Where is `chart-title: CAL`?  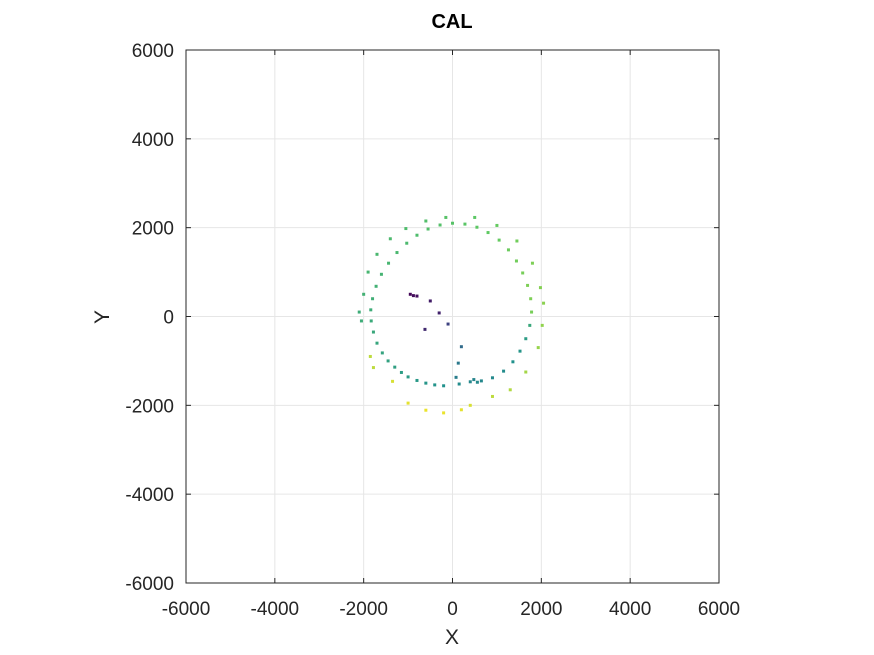
chart-title: CAL is located at coordinates (451, 22).